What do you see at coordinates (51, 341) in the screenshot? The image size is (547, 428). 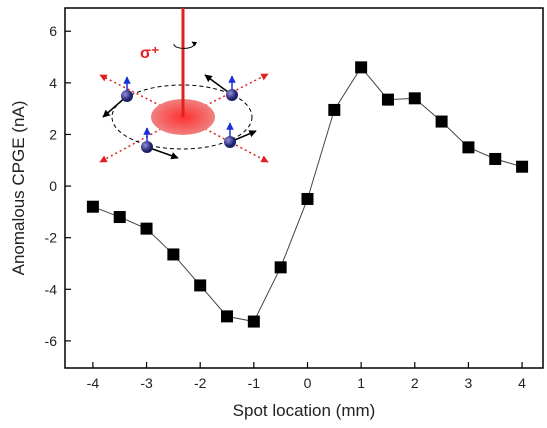 I see `y-tick-label: -6` at bounding box center [51, 341].